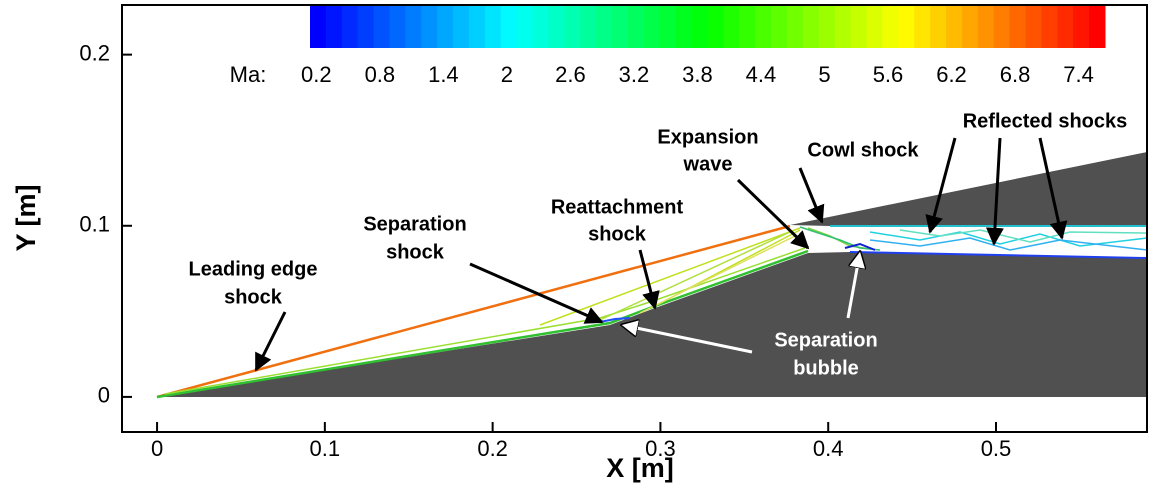 Image resolution: width=1159 pixels, height=503 pixels. Describe the element at coordinates (157, 448) in the screenshot. I see `x-tick-label: 0` at that location.